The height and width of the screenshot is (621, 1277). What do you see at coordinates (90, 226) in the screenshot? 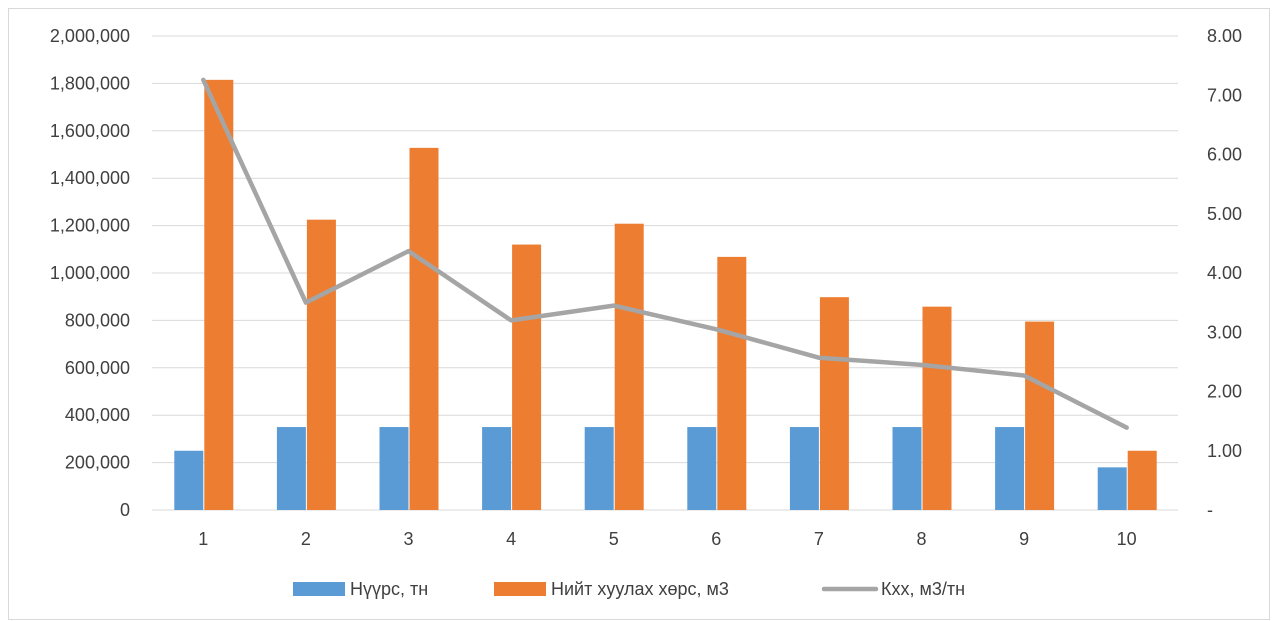
I see `left-tick-label: 1,200,000` at bounding box center [90, 226].